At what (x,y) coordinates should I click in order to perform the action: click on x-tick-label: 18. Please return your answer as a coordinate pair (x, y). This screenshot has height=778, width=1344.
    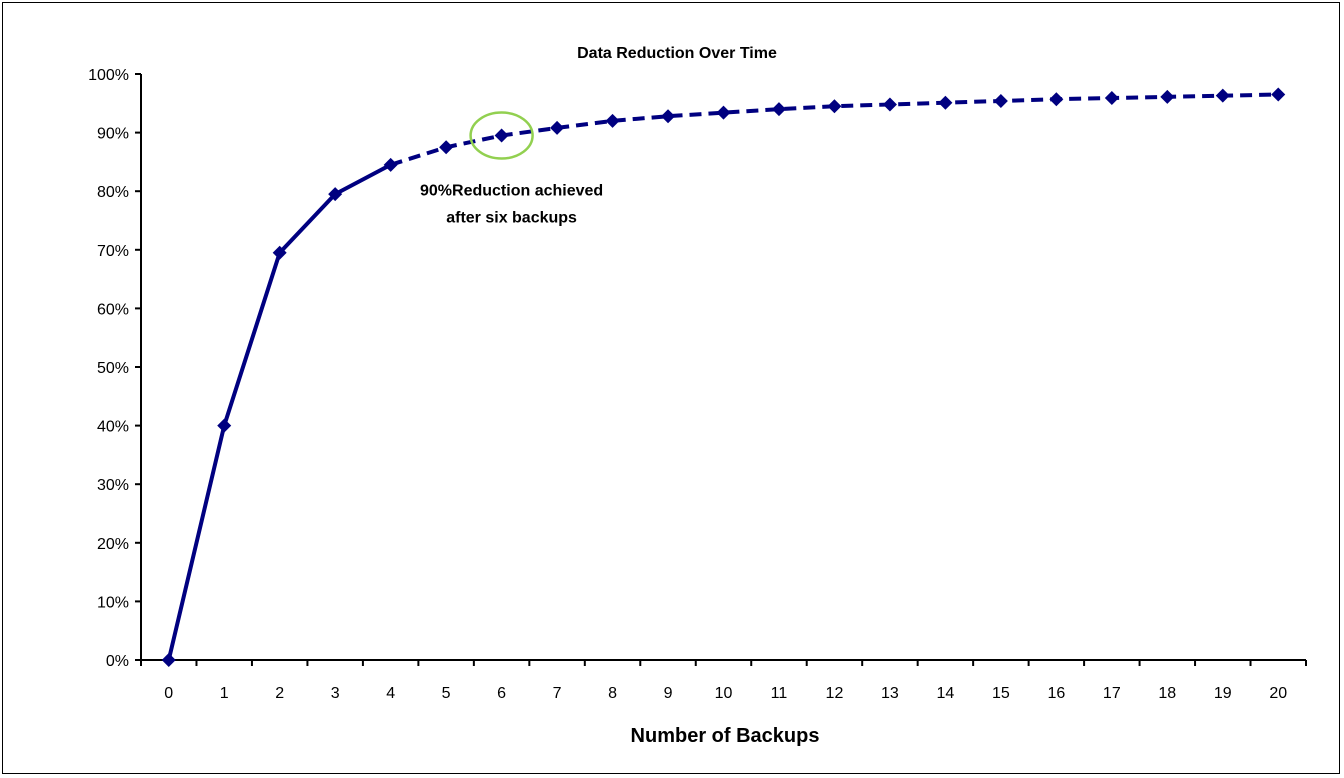
    Looking at the image, I should click on (1167, 693).